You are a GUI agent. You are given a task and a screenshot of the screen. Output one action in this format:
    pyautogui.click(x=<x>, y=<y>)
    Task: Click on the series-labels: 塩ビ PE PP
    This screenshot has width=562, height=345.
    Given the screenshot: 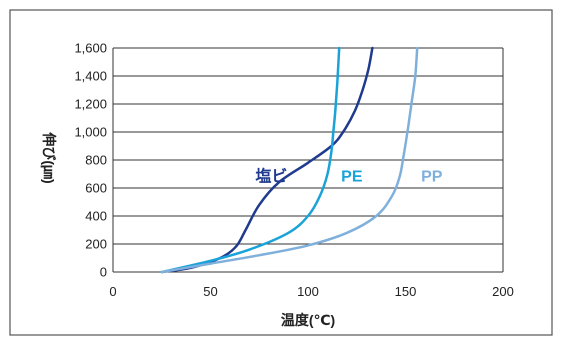 What is the action you would take?
    pyautogui.click(x=348, y=175)
    